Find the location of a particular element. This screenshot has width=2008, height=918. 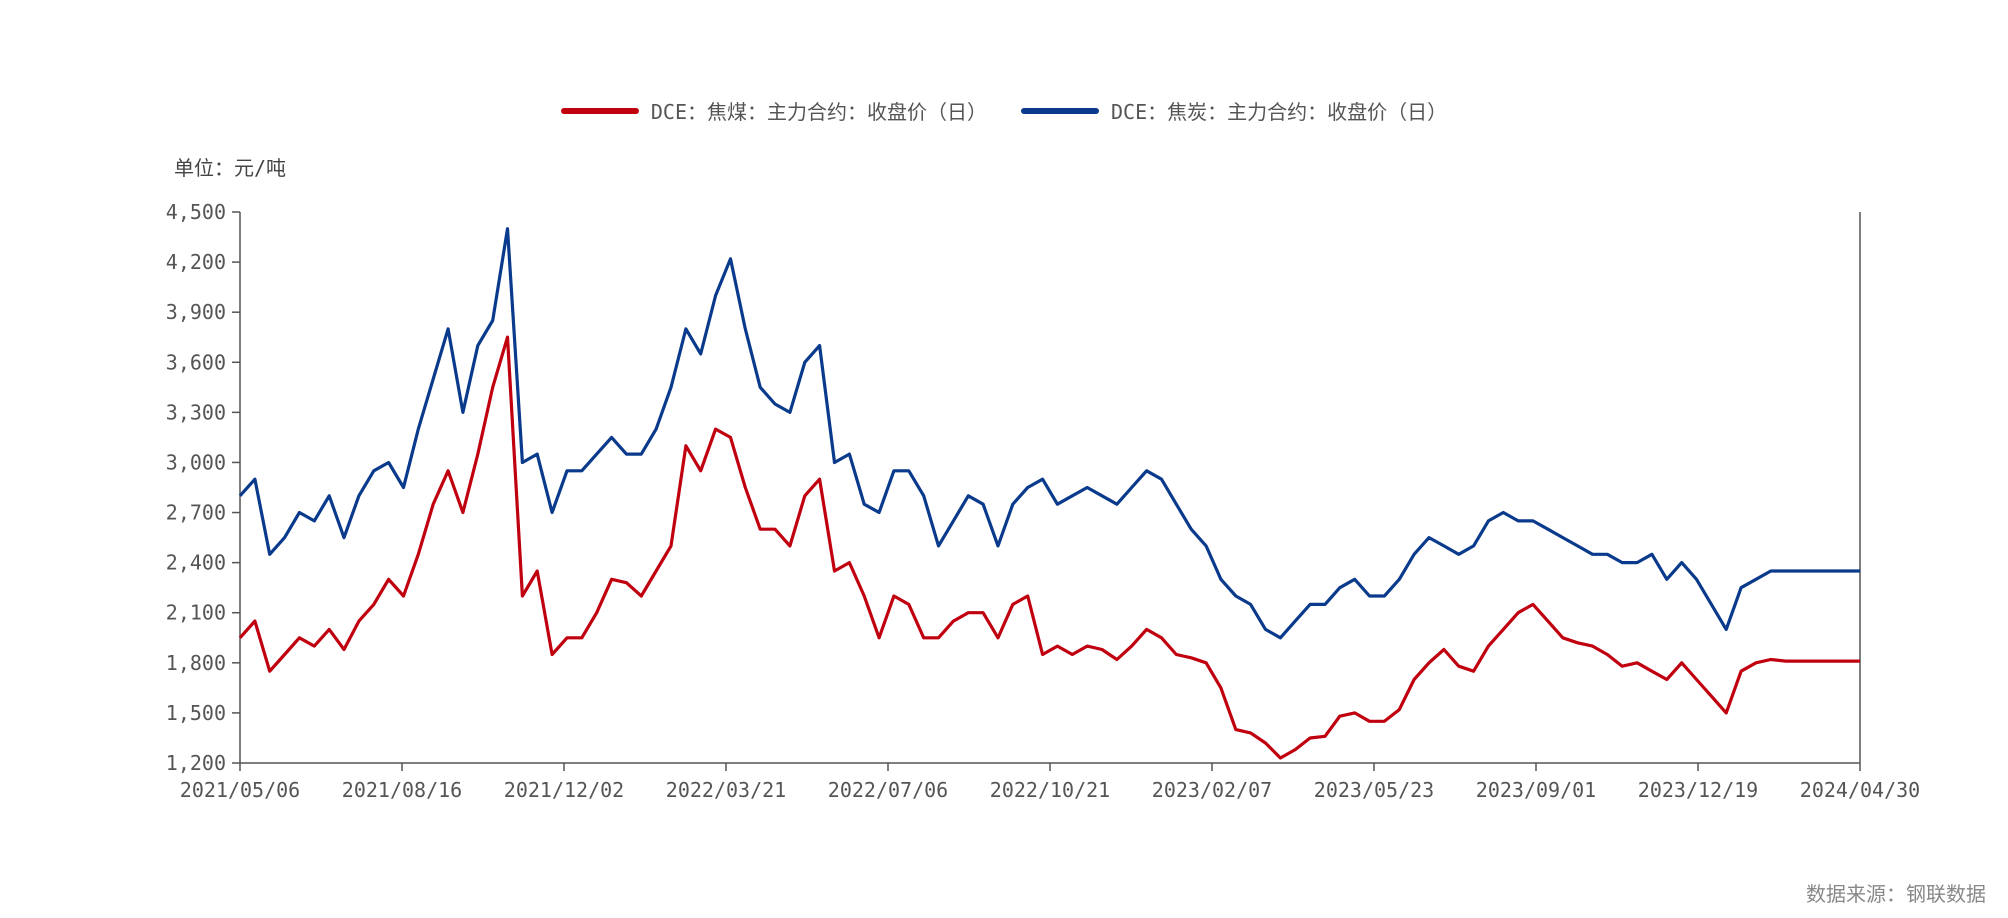

y-tick-label: 3,300 is located at coordinates (196, 412).